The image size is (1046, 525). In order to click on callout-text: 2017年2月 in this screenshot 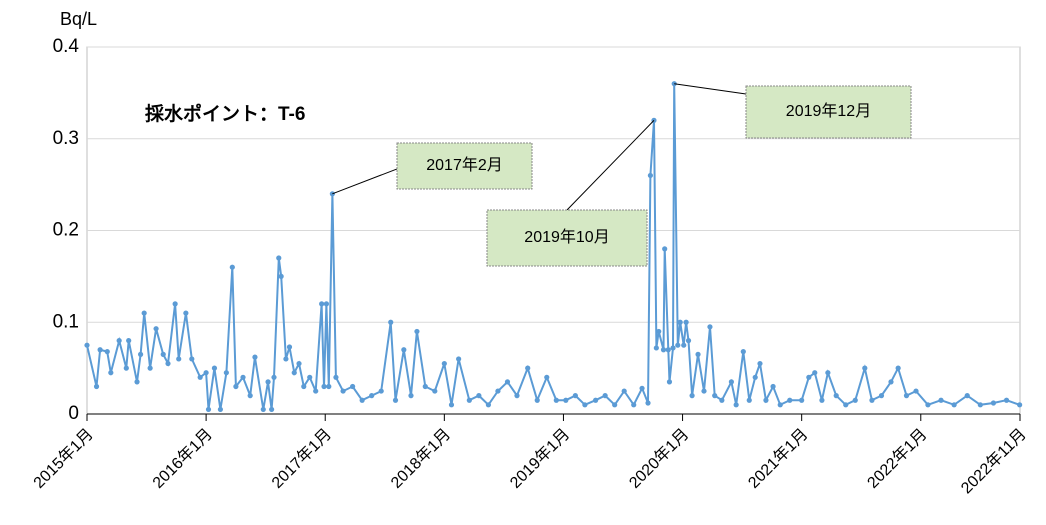, I will do `click(464, 165)`.